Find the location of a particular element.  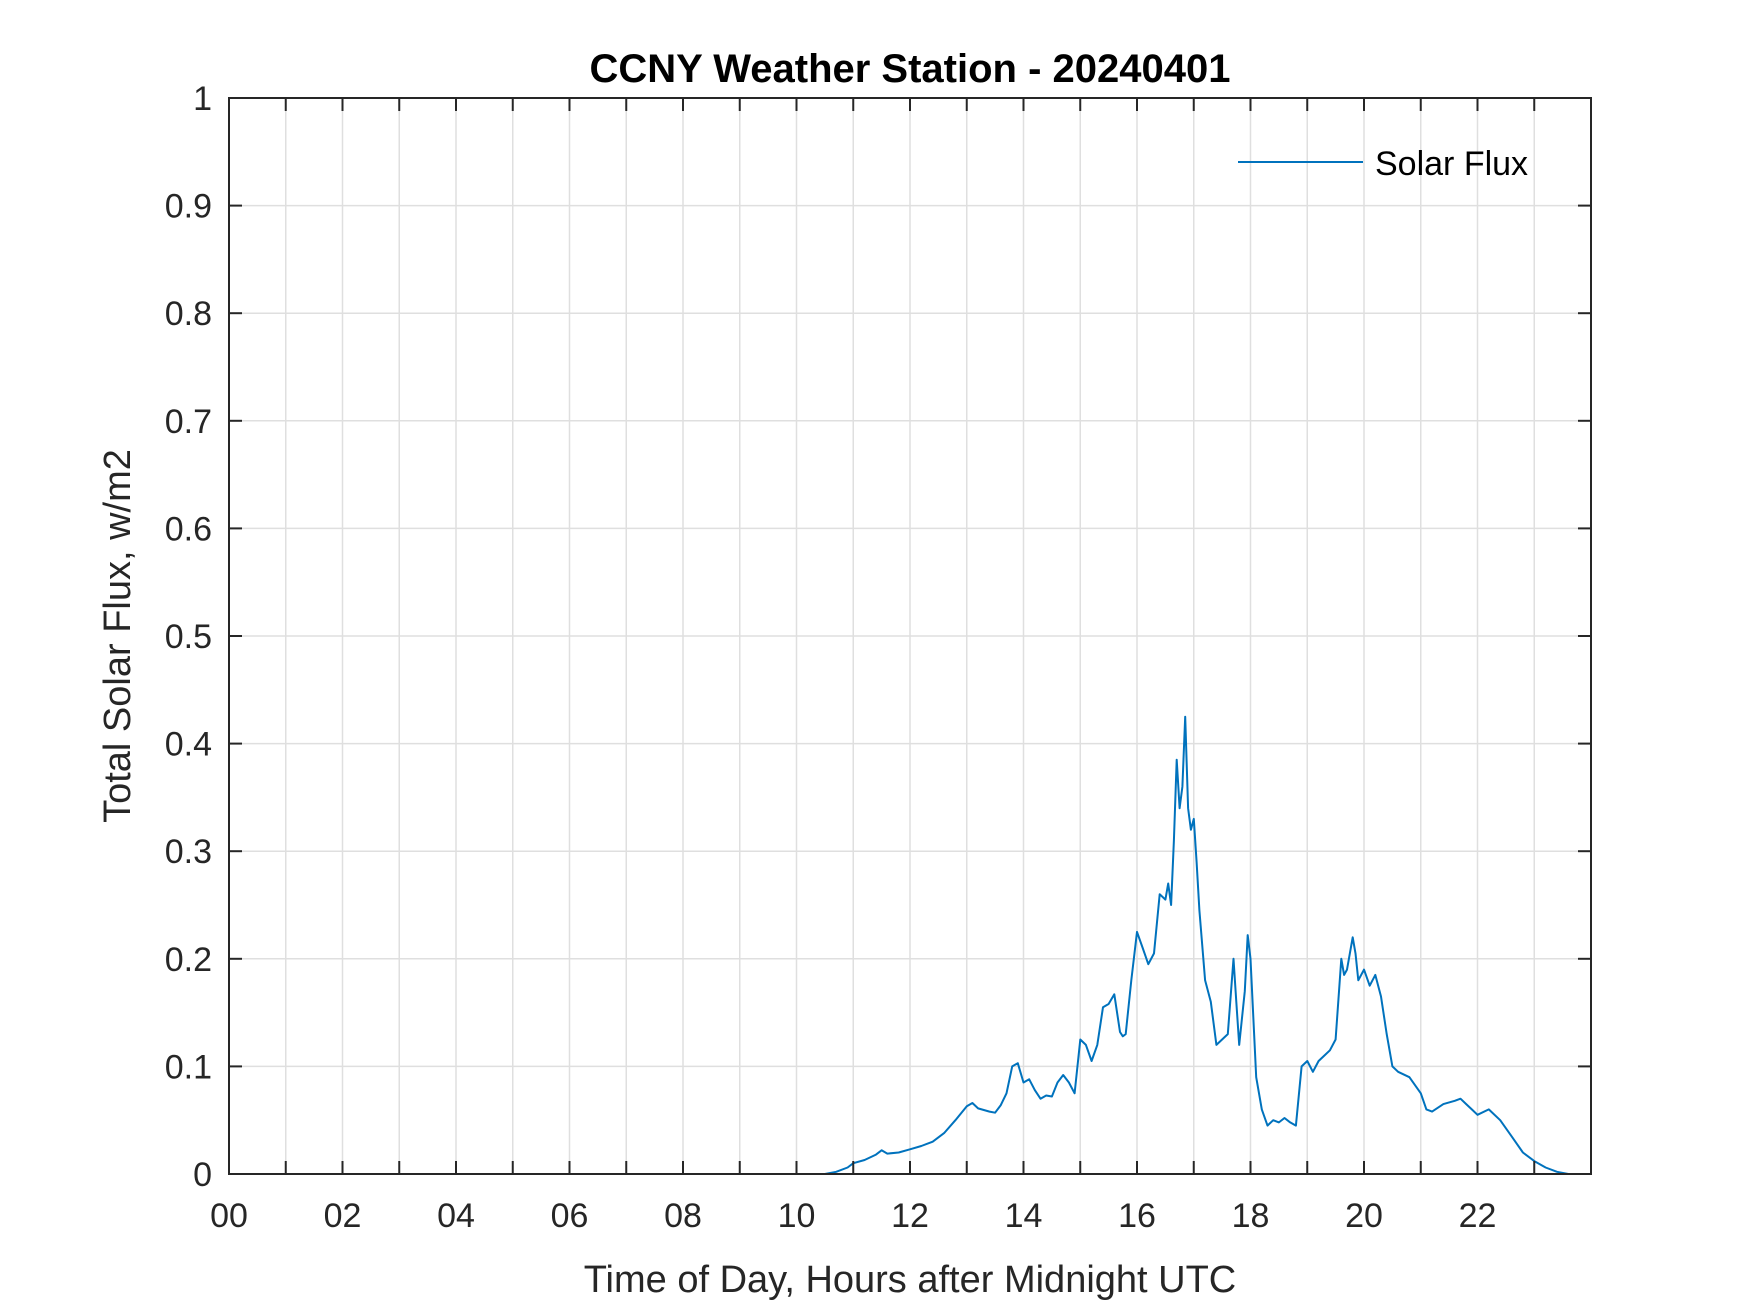

y-tick-label: 0.5 is located at coordinates (188, 637).